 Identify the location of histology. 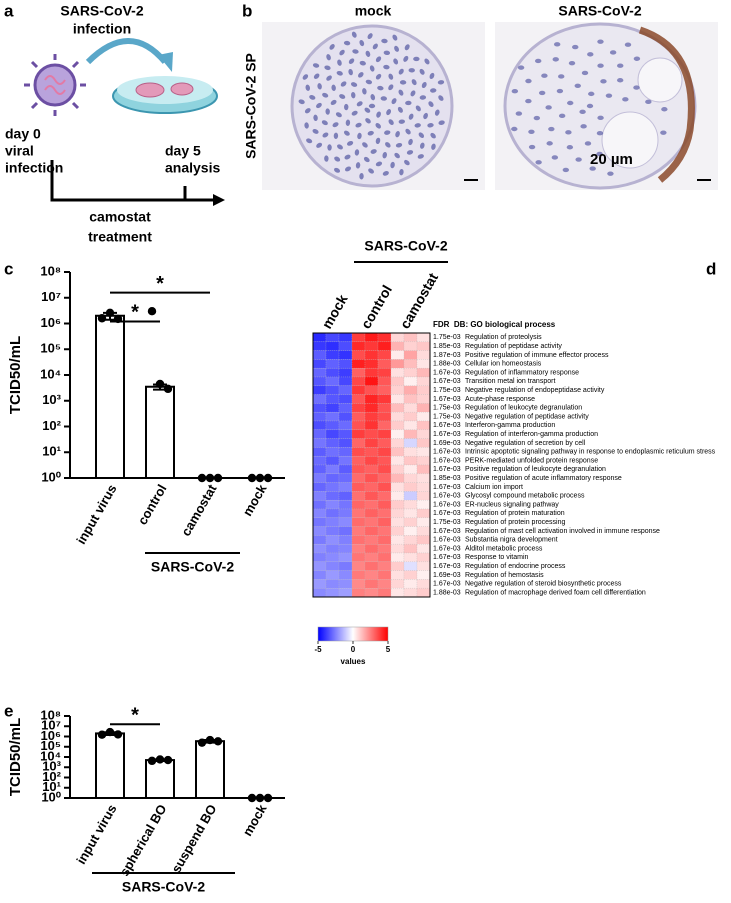
(490, 106).